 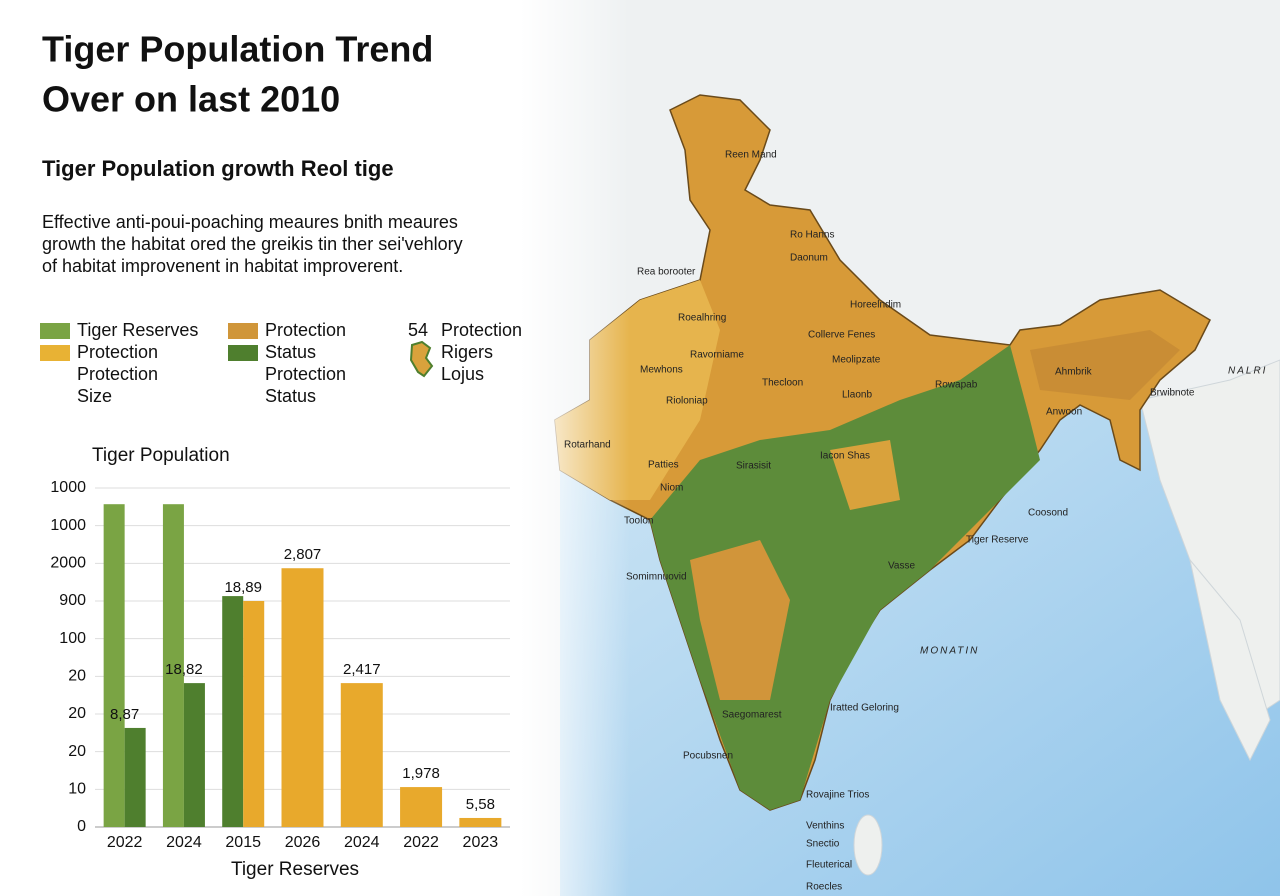 What do you see at coordinates (875, 305) in the screenshot?
I see `map-label: Horeelndim` at bounding box center [875, 305].